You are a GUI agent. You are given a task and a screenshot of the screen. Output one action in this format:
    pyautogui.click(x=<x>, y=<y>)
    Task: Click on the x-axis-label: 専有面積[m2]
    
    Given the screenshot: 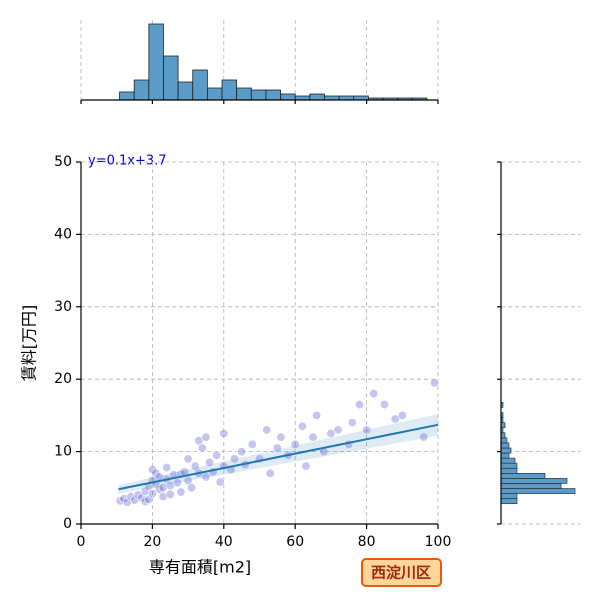 What is the action you would take?
    pyautogui.click(x=200, y=567)
    